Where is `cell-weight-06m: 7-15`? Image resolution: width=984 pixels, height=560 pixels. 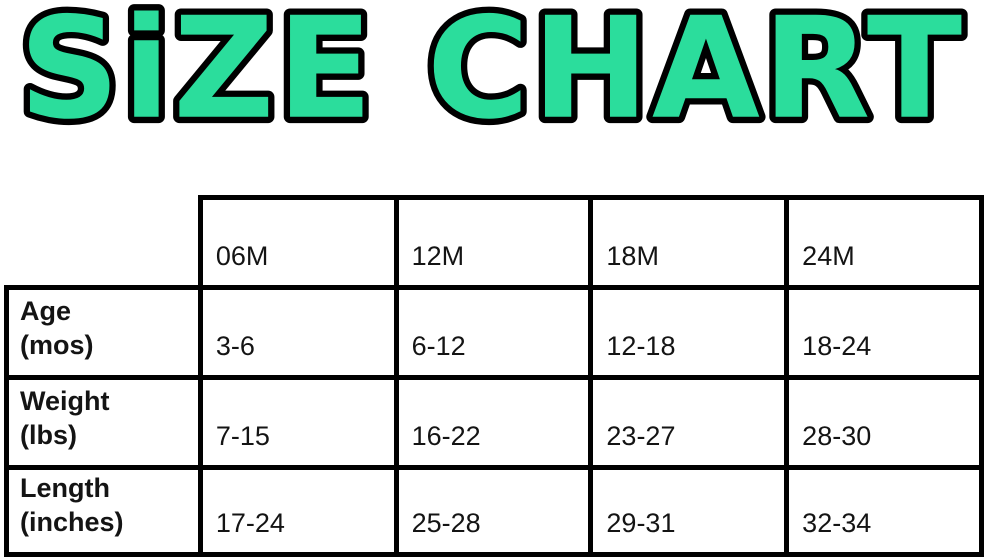
cell-weight-06m: 7-15 is located at coordinates (298, 422).